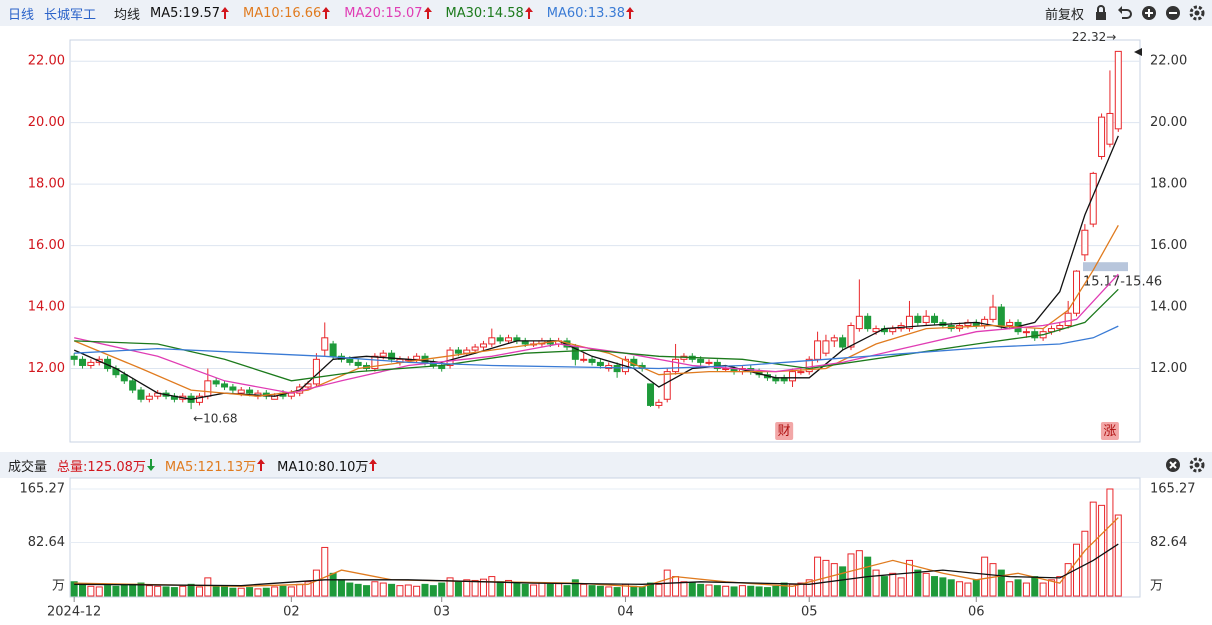  I want to click on toolbar, so click(1149, 13).